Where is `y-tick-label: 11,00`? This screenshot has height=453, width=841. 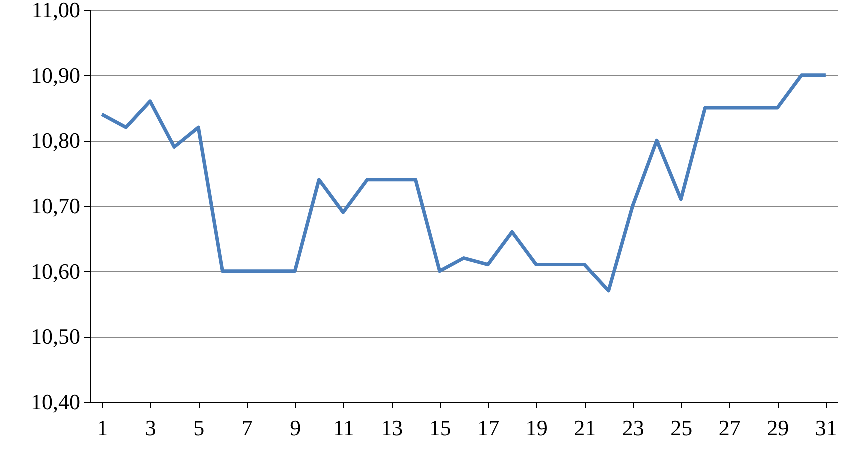
y-tick-label: 11,00 is located at coordinates (56, 11).